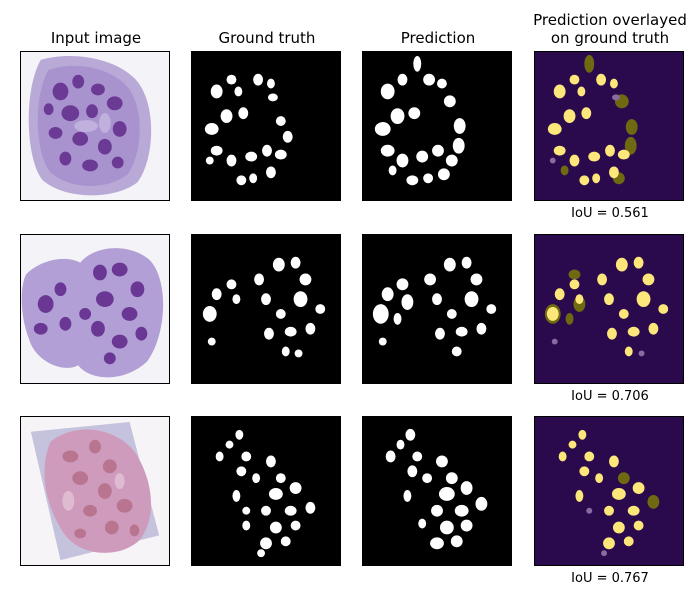 The width and height of the screenshot is (700, 600). What do you see at coordinates (609, 309) in the screenshot?
I see `overlay-row2` at bounding box center [609, 309].